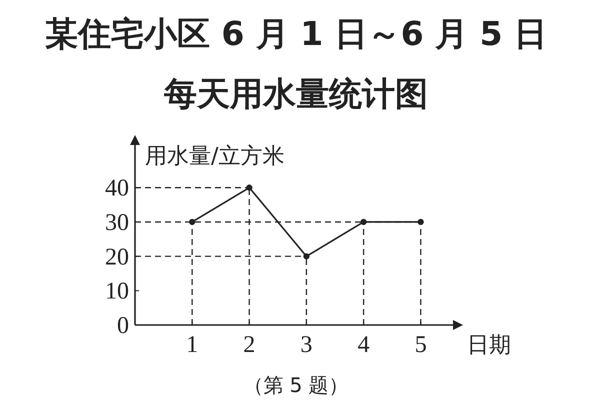 This screenshot has width=593, height=419. Describe the element at coordinates (117, 257) in the screenshot. I see `y-tick-label: 20` at that location.